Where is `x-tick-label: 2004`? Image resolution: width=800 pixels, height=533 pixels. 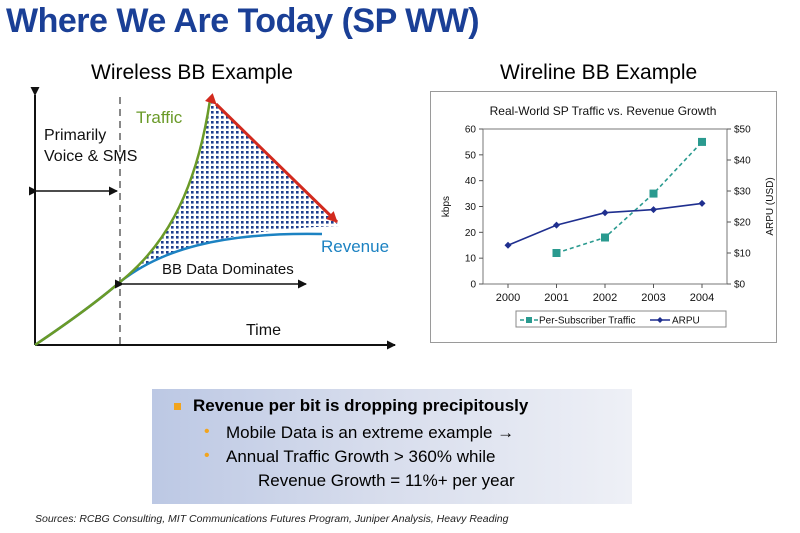
x-tick-label: 2004 is located at coordinates (702, 298).